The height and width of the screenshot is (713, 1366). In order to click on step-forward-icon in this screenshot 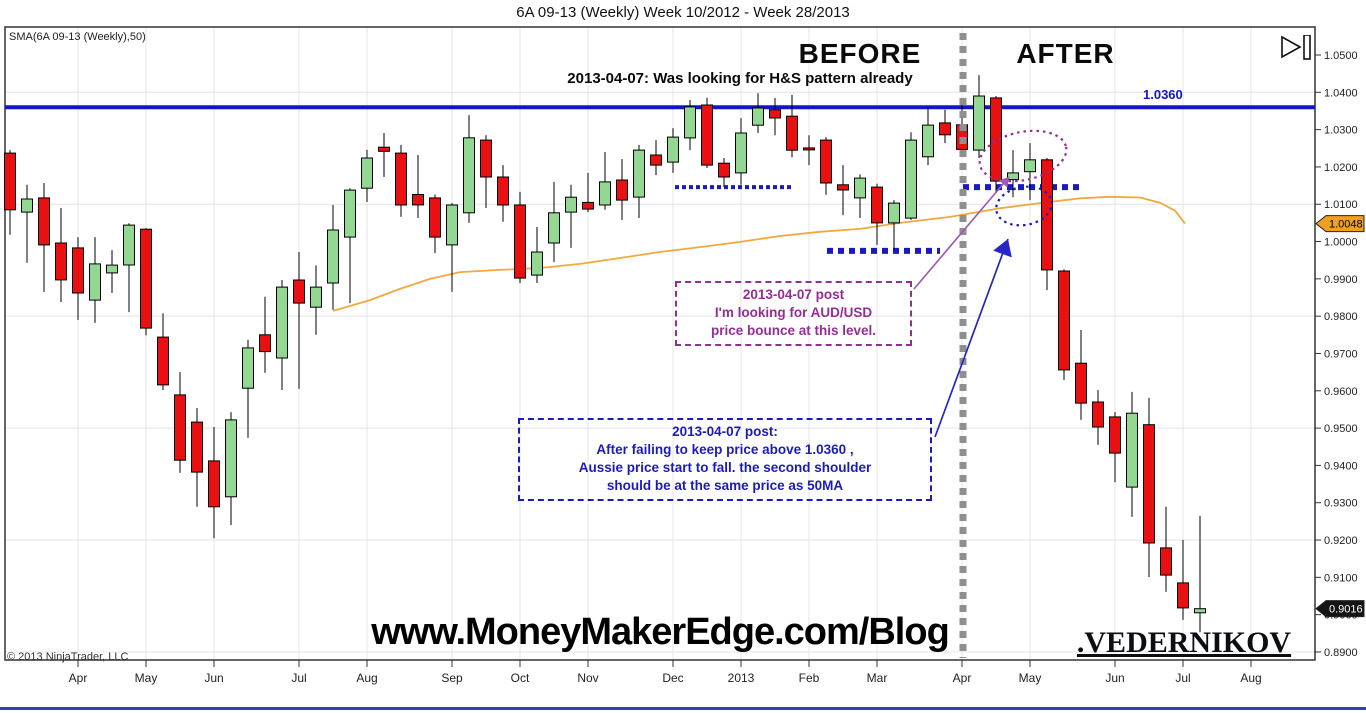, I will do `click(1297, 48)`.